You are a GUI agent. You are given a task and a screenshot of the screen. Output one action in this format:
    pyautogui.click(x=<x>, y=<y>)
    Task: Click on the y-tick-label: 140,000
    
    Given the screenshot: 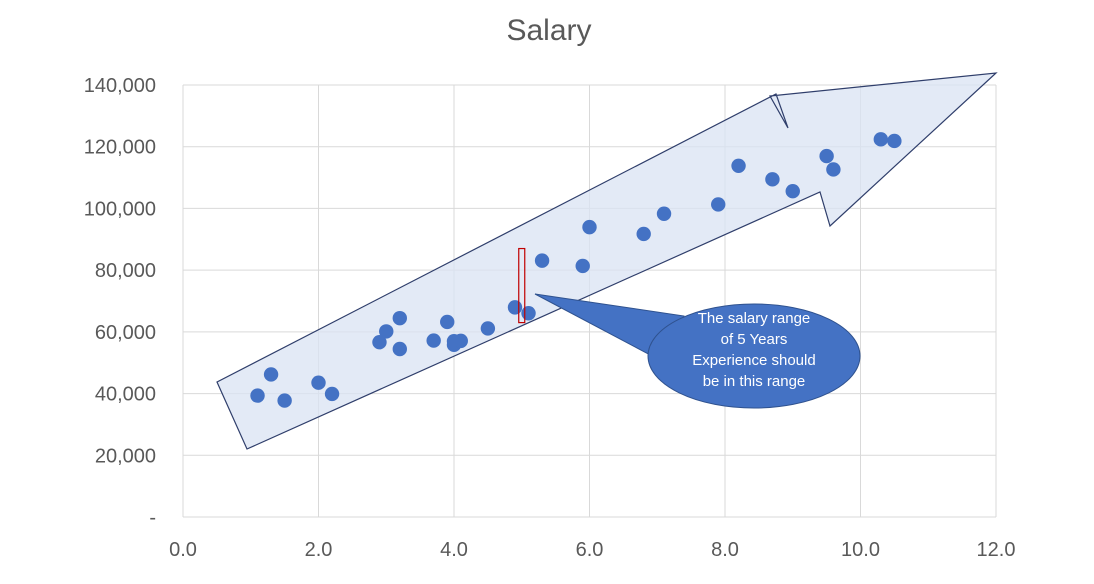 What is the action you would take?
    pyautogui.click(x=120, y=86)
    